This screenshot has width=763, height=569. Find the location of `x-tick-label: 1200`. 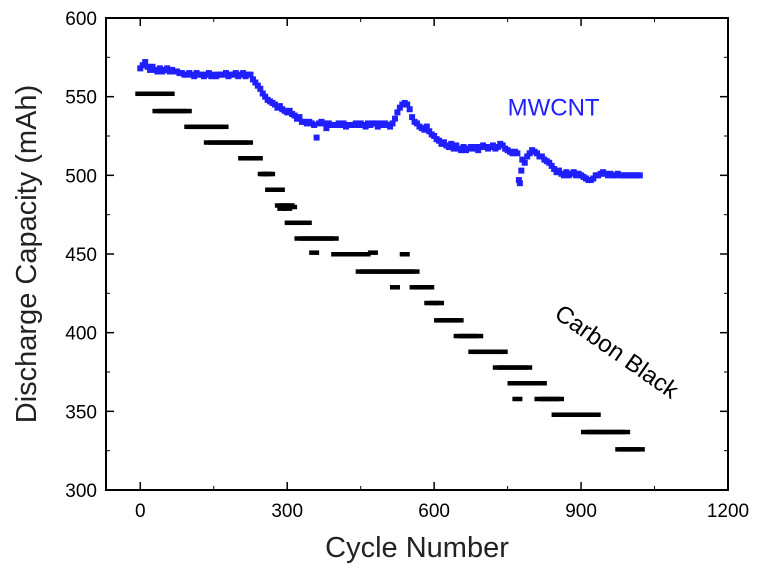

x-tick-label: 1200 is located at coordinates (728, 511).